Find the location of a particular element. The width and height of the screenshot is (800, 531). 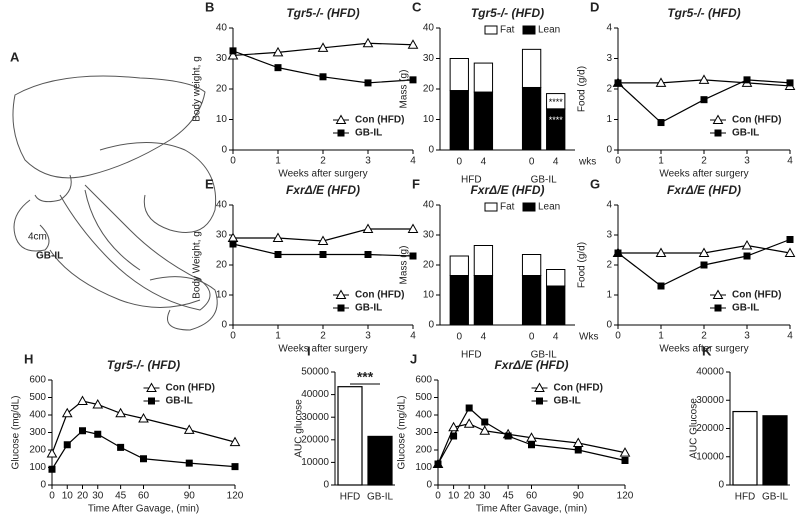

panel-letter: E is located at coordinates (209, 183).